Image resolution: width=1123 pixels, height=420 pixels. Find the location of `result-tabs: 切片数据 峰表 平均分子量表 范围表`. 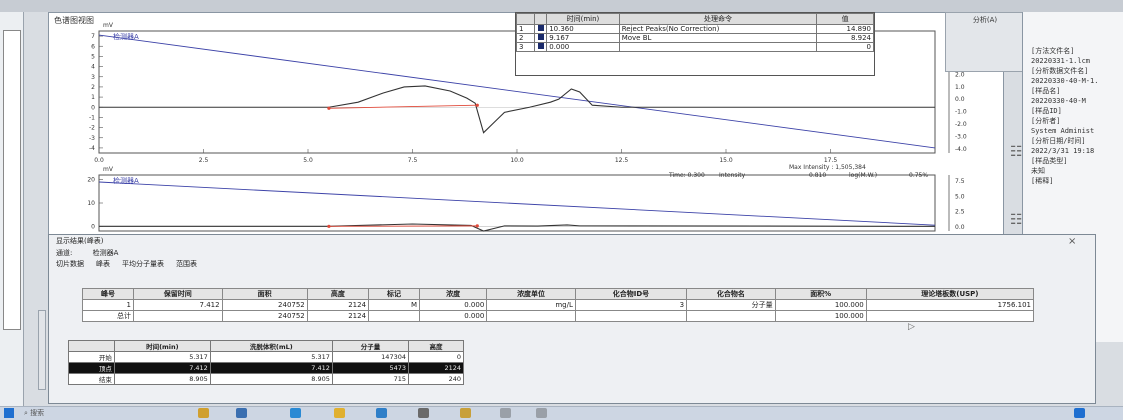

result-tabs: 切片数据 峰表 平均分子量表 范围表 is located at coordinates (132, 264).